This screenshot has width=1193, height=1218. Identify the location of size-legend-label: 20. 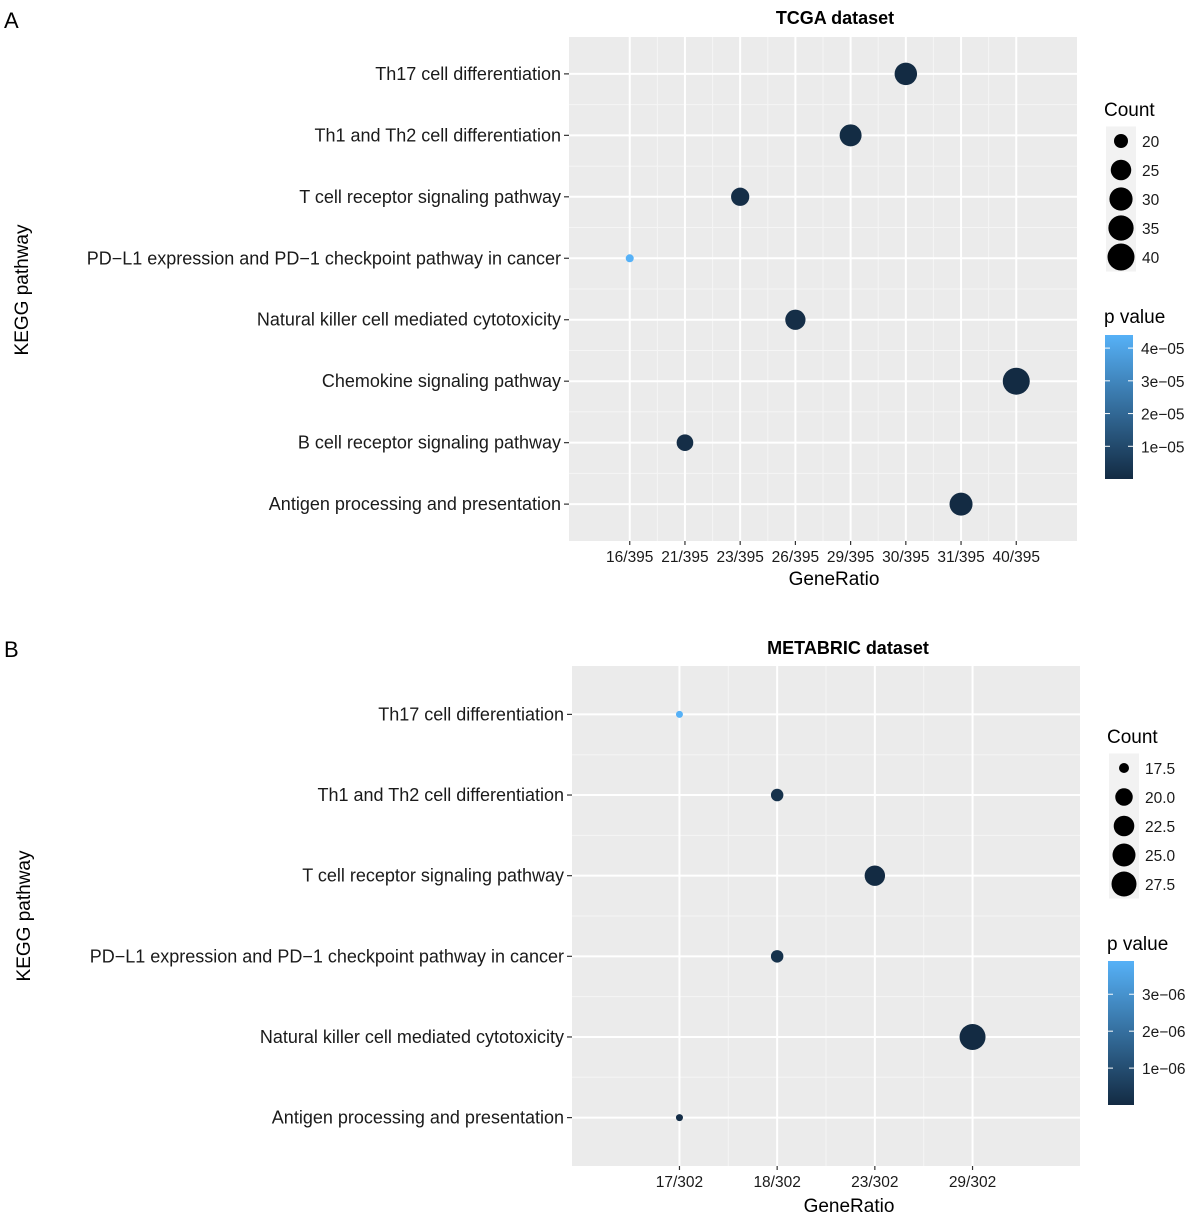
(1151, 142).